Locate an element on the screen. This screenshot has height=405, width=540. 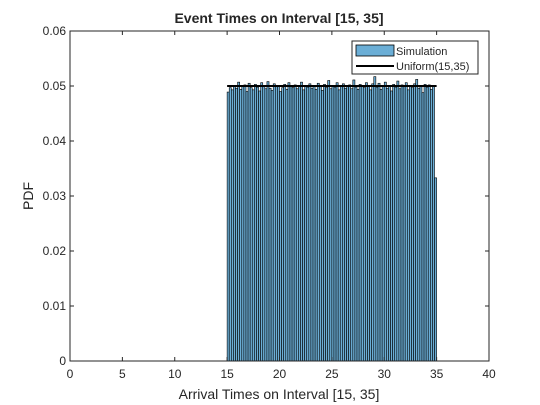
chart-title: Event Times on Interval [15, 35] is located at coordinates (278, 18).